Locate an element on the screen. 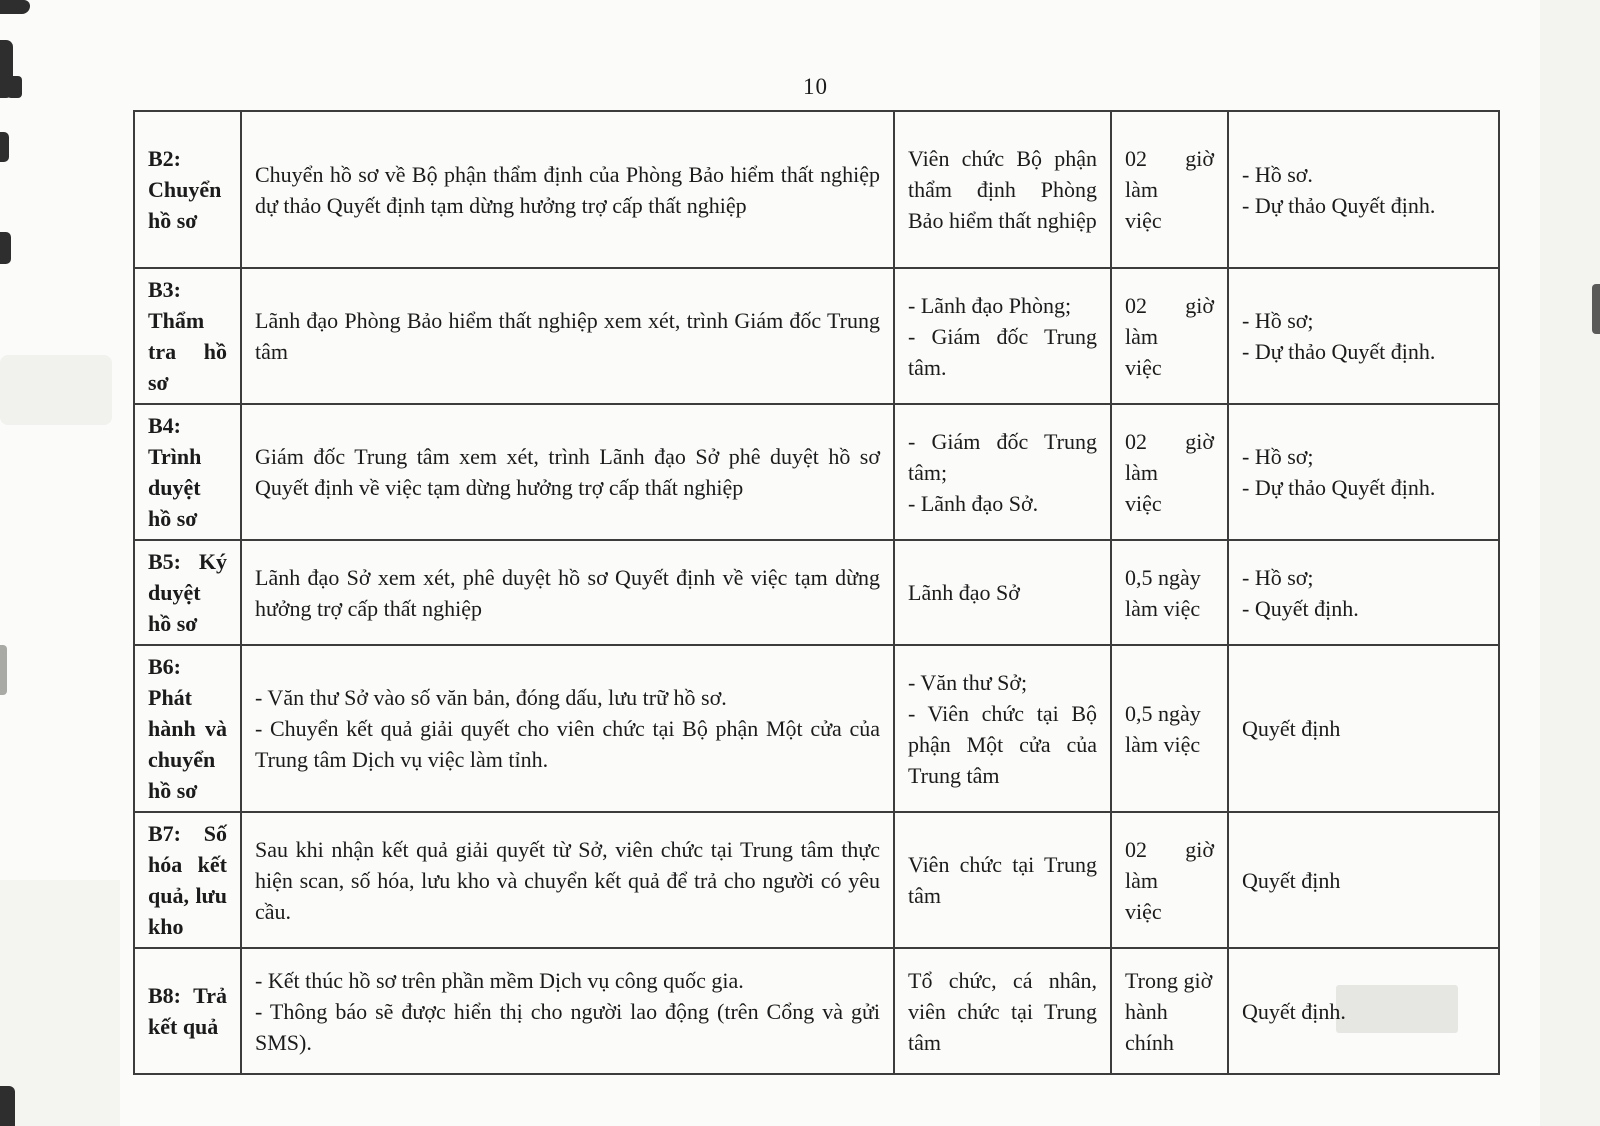 The height and width of the screenshot is (1126, 1600). step-cell: B5: Ký duyệt hồ sơ is located at coordinates (187, 592).